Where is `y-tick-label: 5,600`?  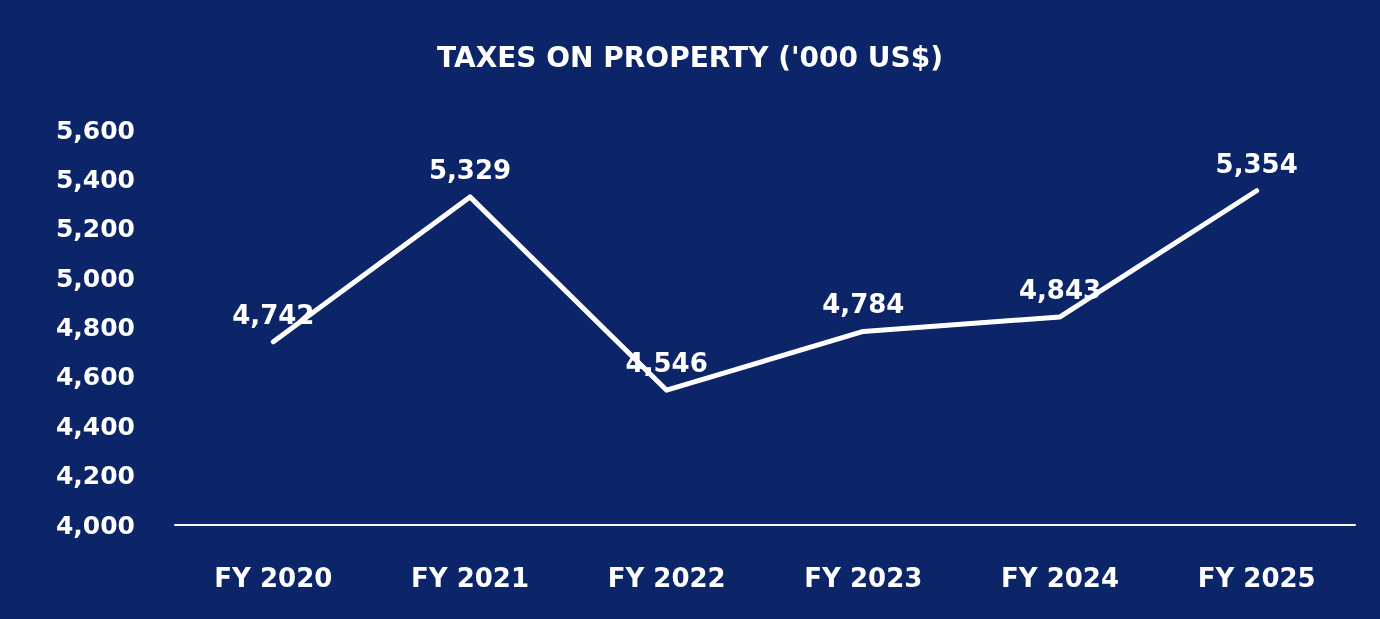
y-tick-label: 5,600 is located at coordinates (95, 130).